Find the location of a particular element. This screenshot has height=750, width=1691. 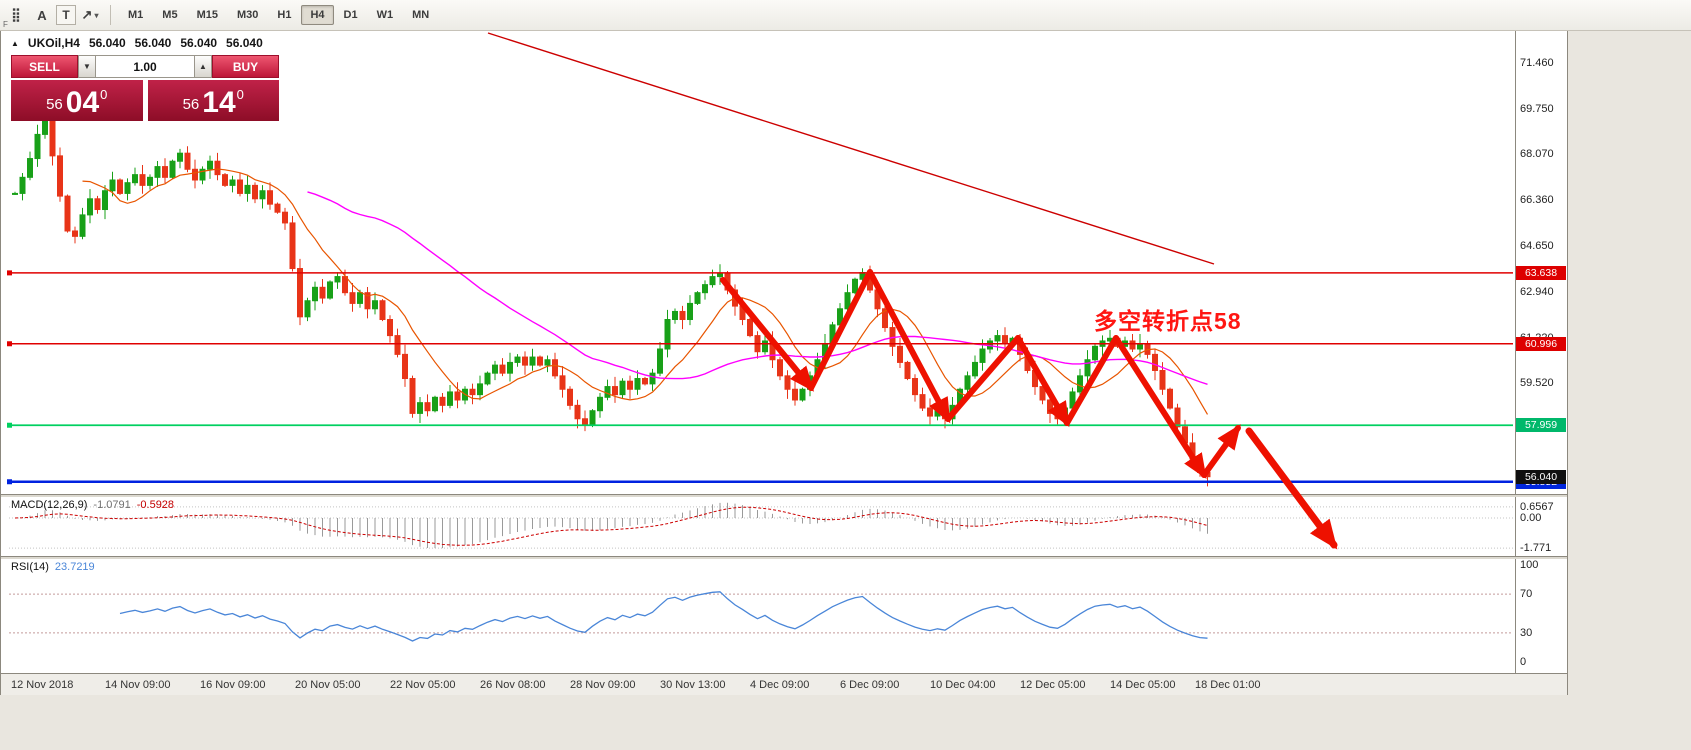

time-label: 14 Nov 09:00 is located at coordinates (138, 685).